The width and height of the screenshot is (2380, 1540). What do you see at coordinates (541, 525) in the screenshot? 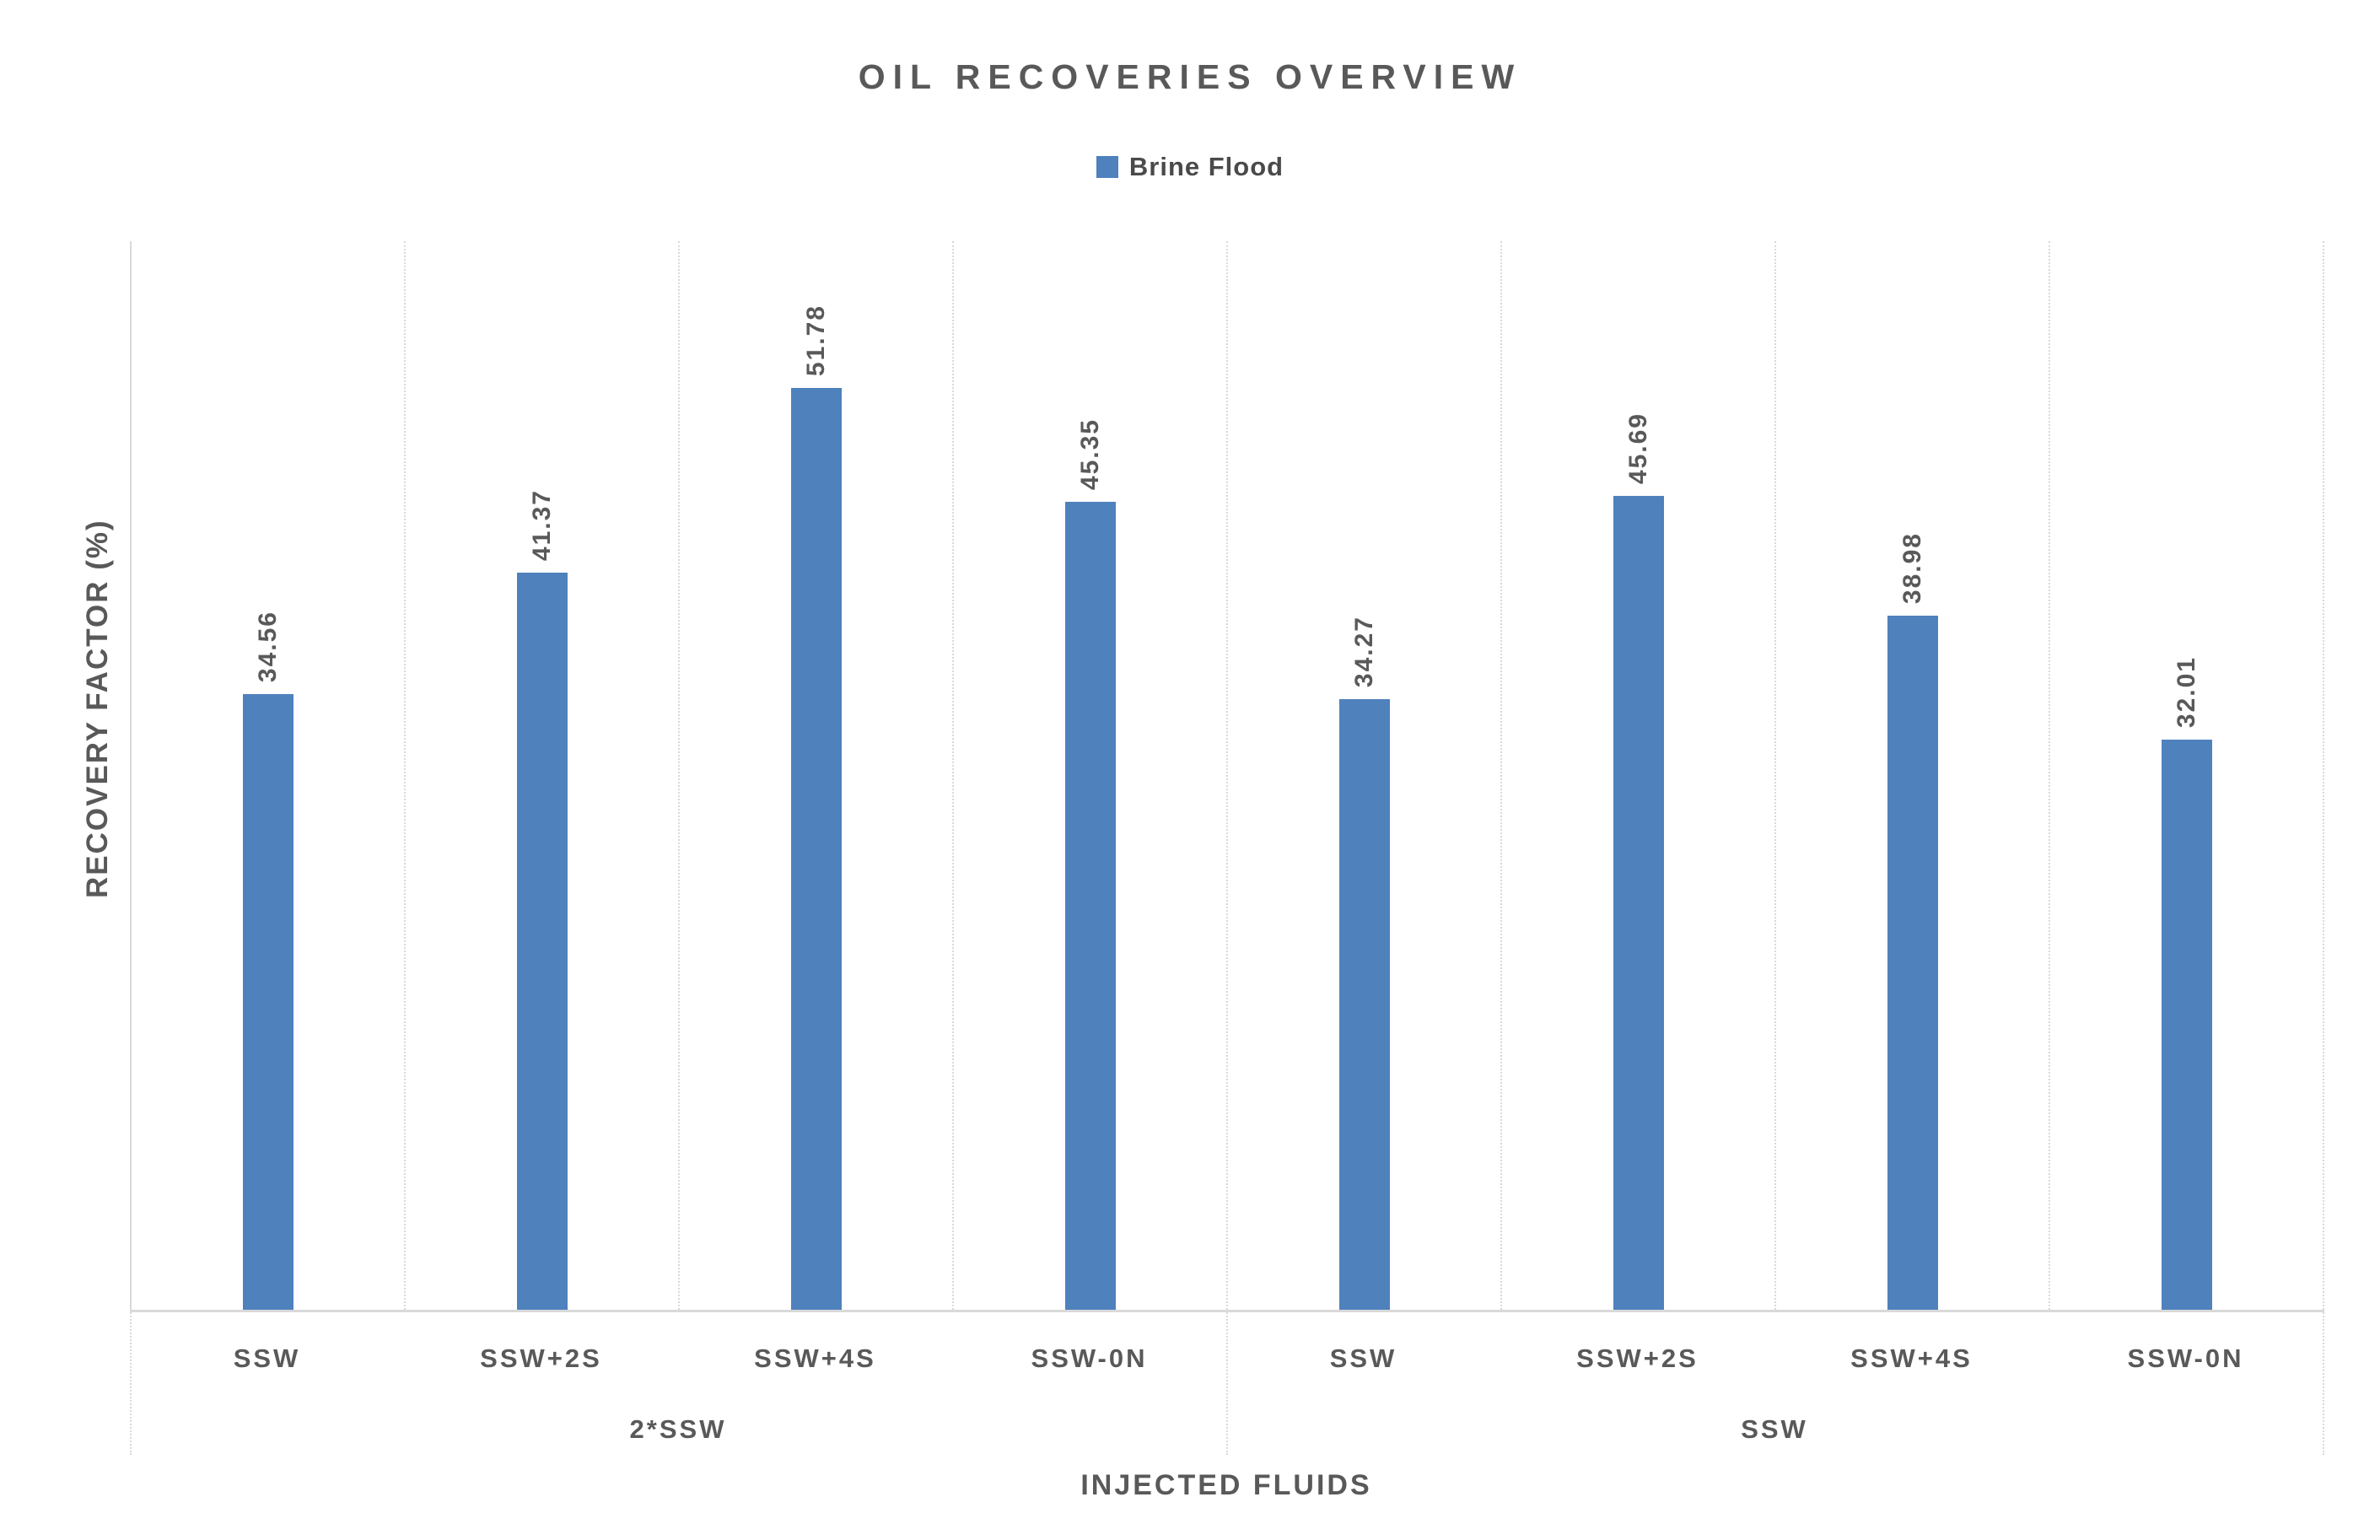
I see `bar-value-label: 41.37` at bounding box center [541, 525].